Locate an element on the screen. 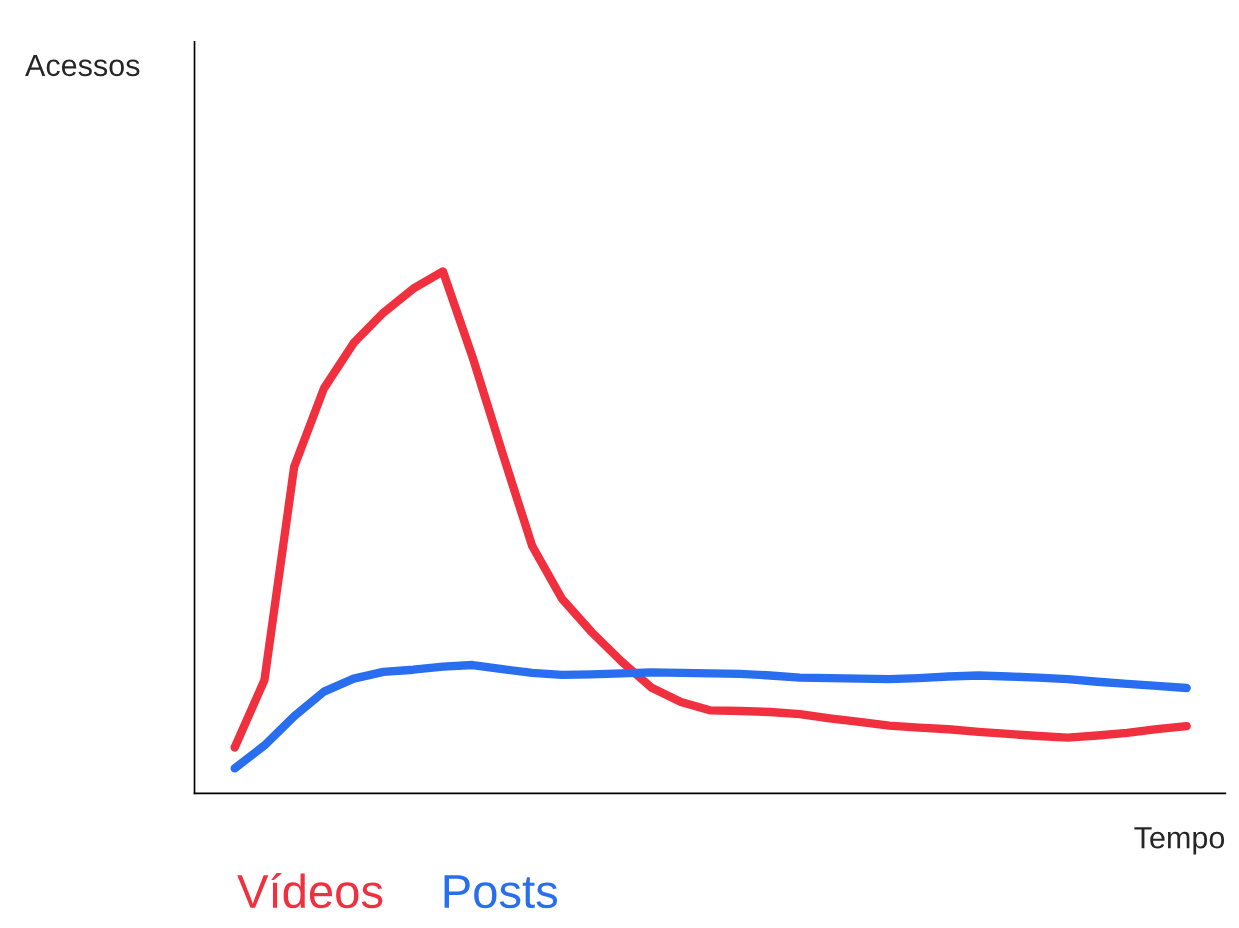 The width and height of the screenshot is (1239, 928). text: Posts is located at coordinates (501, 892).